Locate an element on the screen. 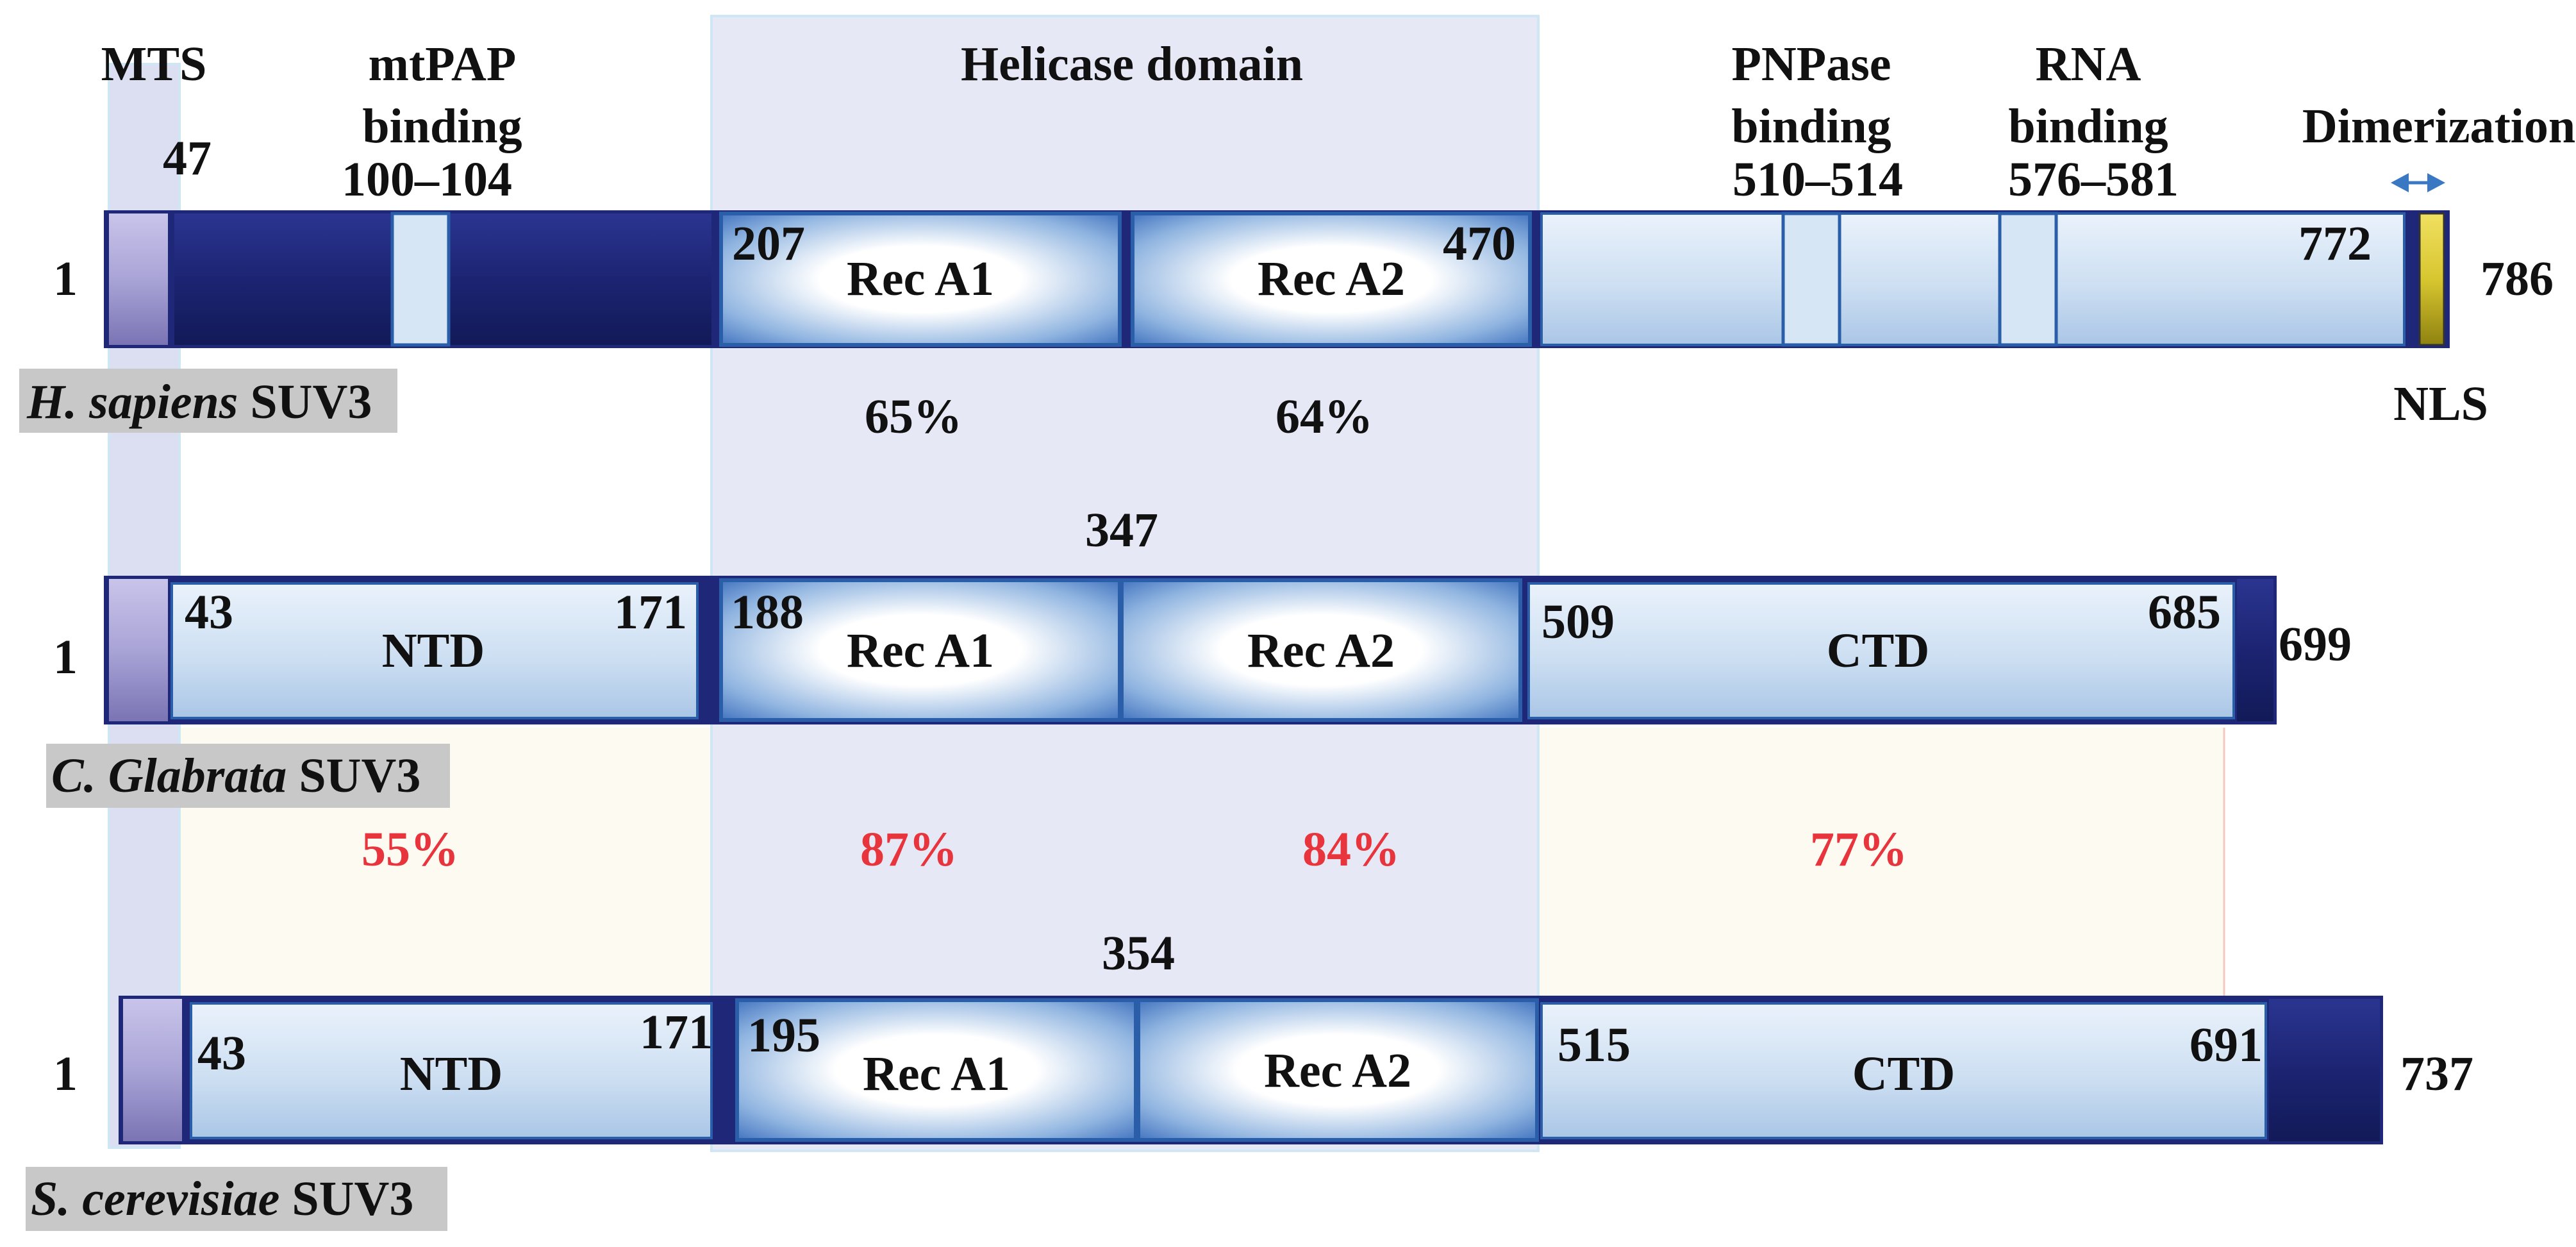  cerevisiae-start-position: 1 is located at coordinates (65, 1074).